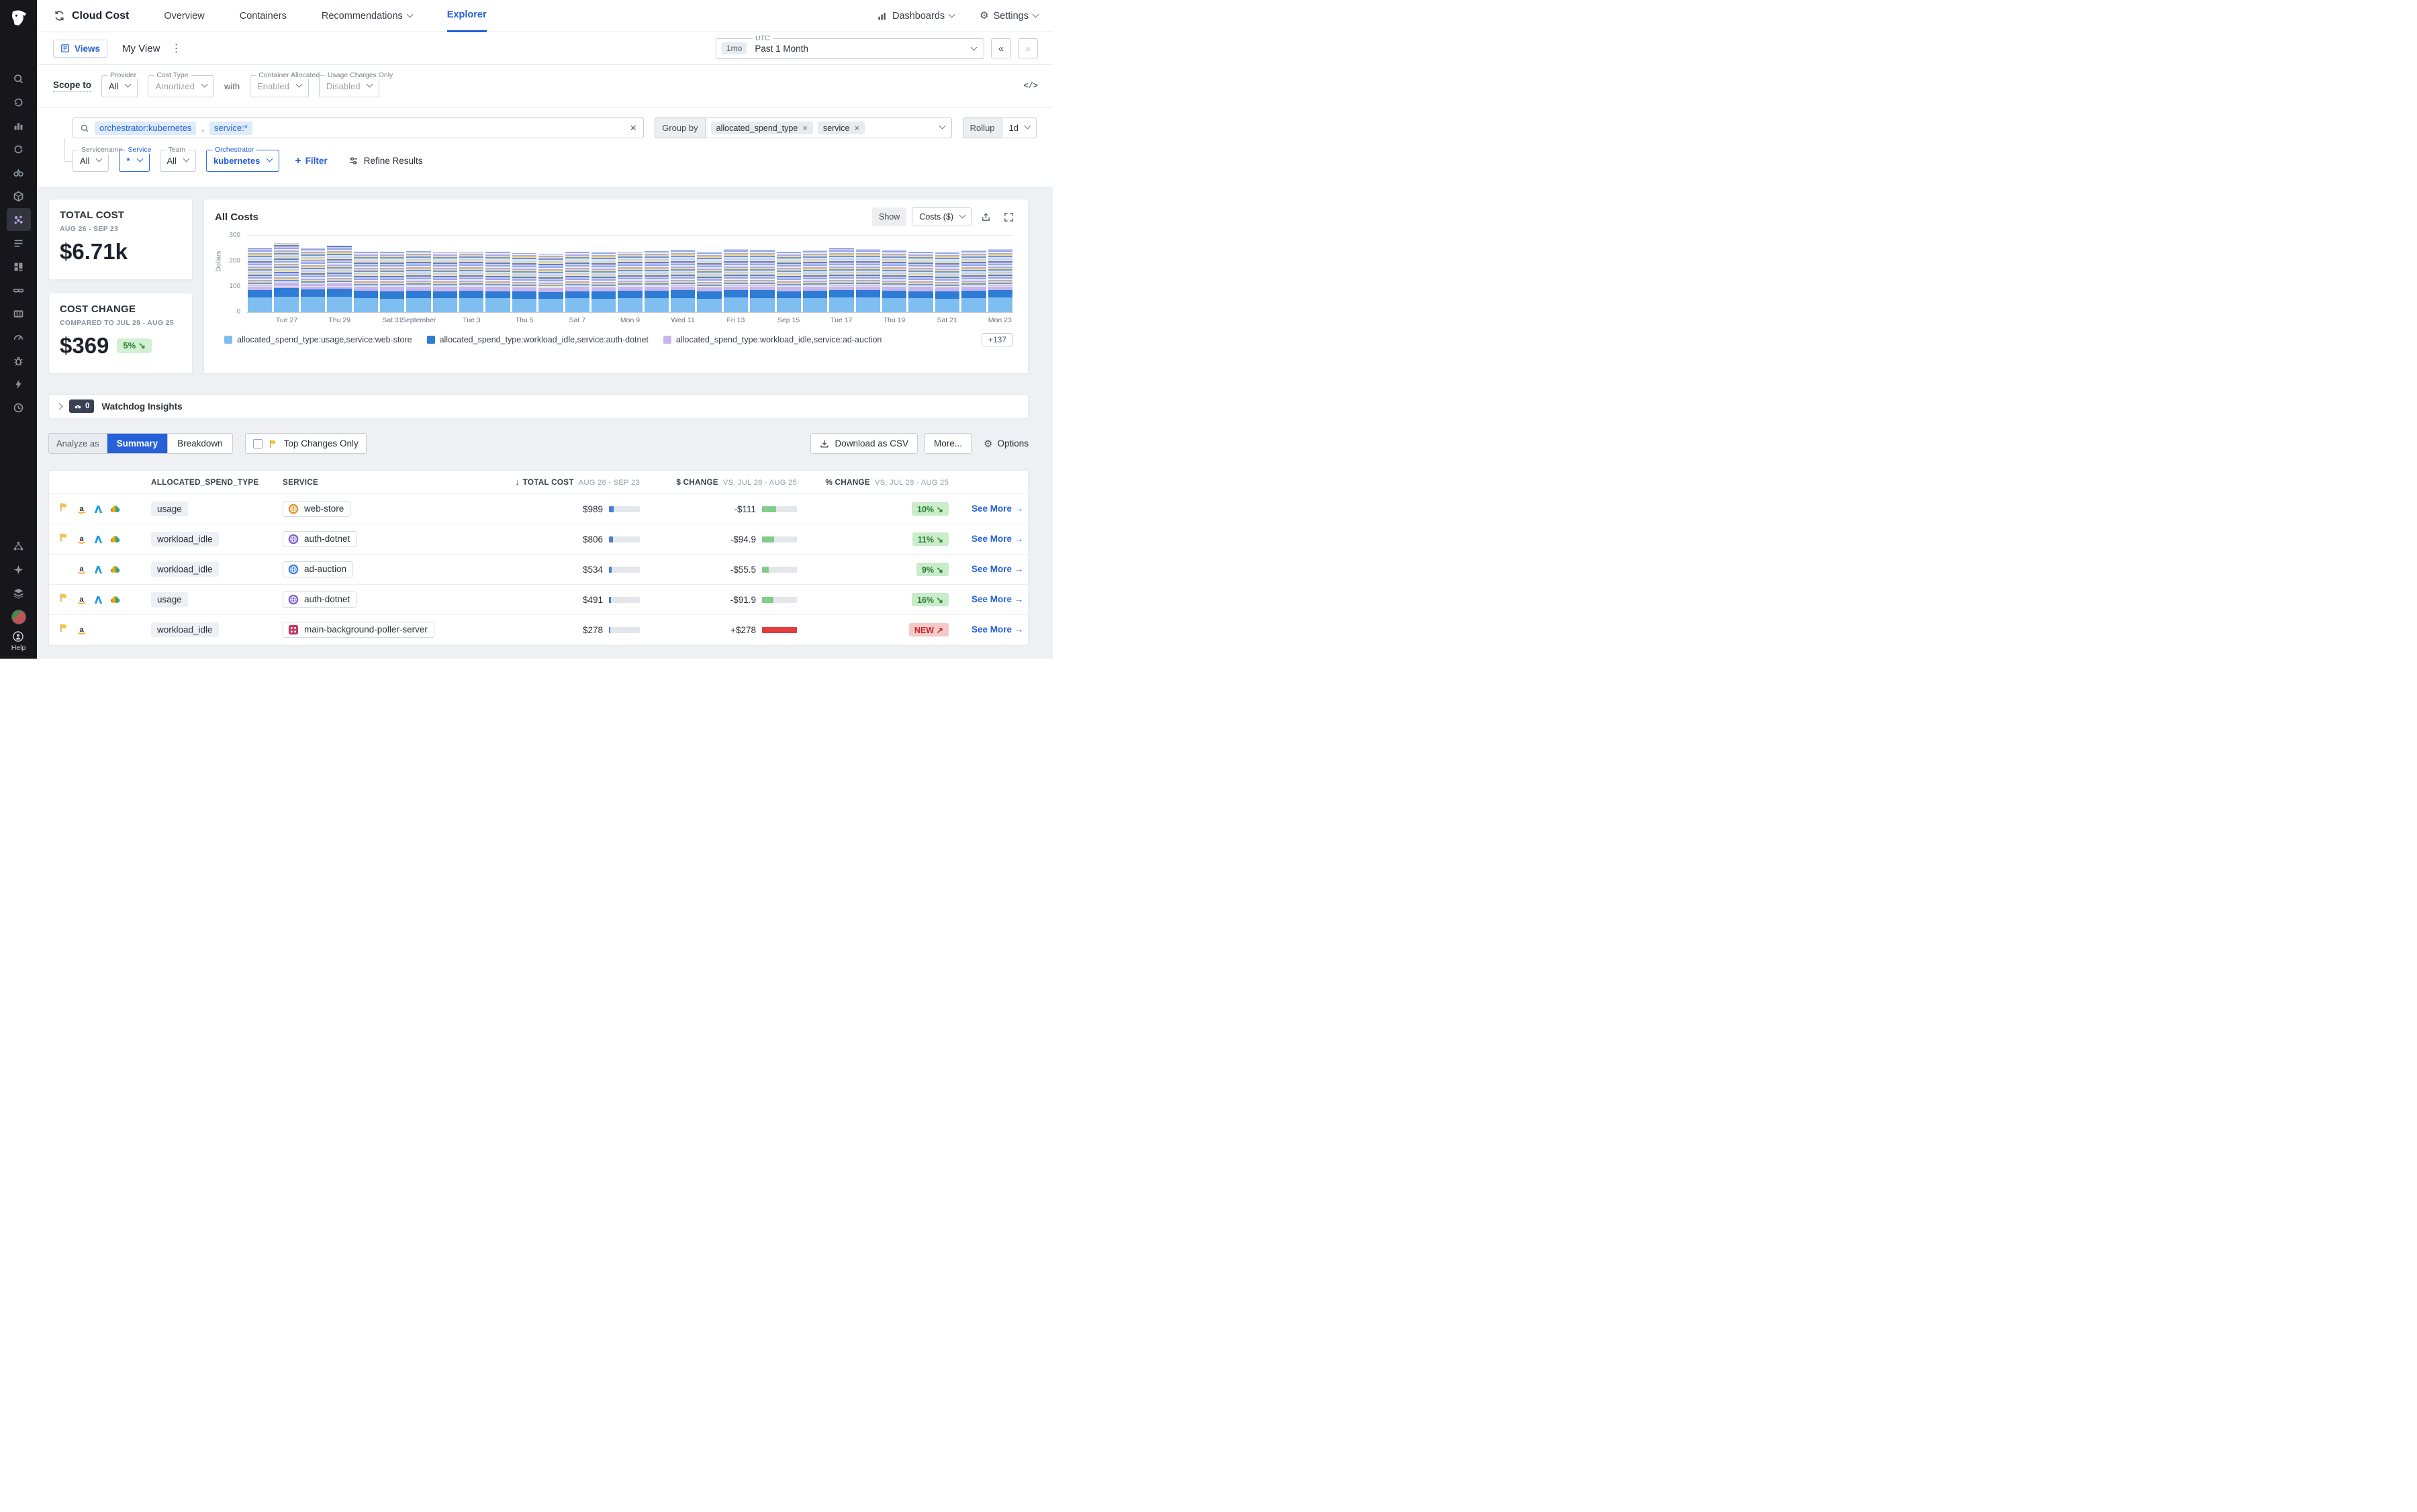 The height and width of the screenshot is (1512, 2417). What do you see at coordinates (19, 313) in the screenshot?
I see `sidebar-icon-containers` at bounding box center [19, 313].